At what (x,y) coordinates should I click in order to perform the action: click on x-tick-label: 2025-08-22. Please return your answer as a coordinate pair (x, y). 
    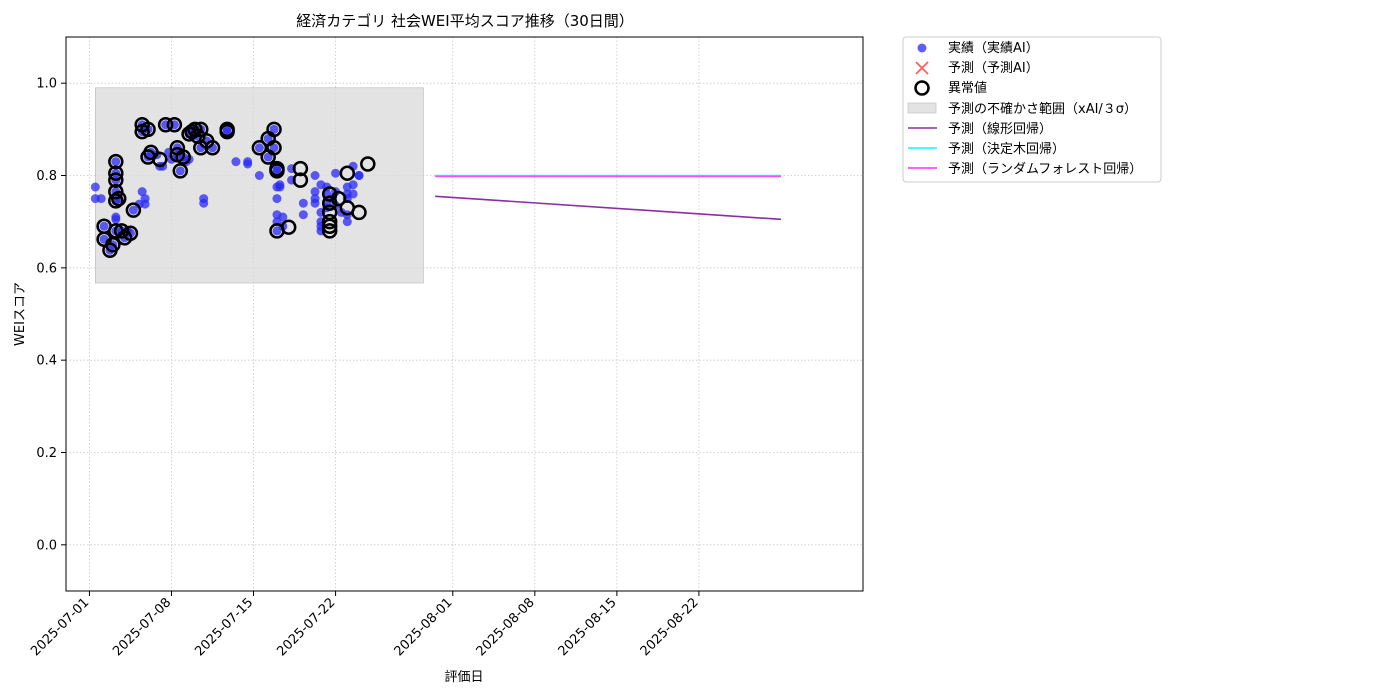
    Looking at the image, I should click on (670, 627).